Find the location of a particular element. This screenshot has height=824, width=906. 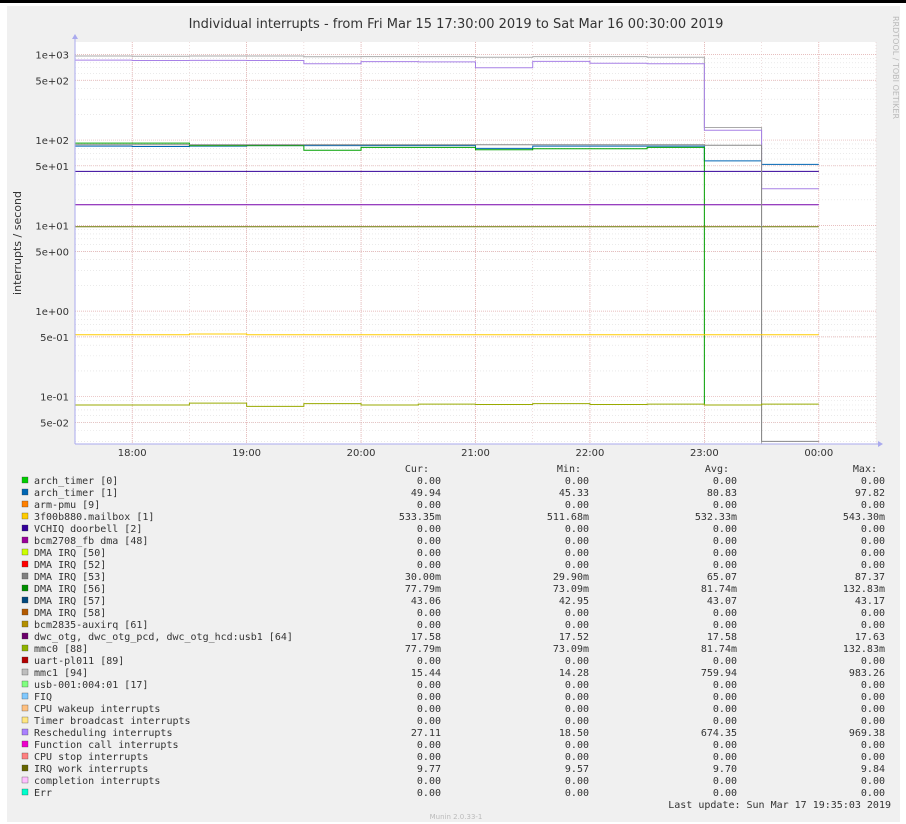

legend-name: arm-pmu [9] is located at coordinates (67, 505).